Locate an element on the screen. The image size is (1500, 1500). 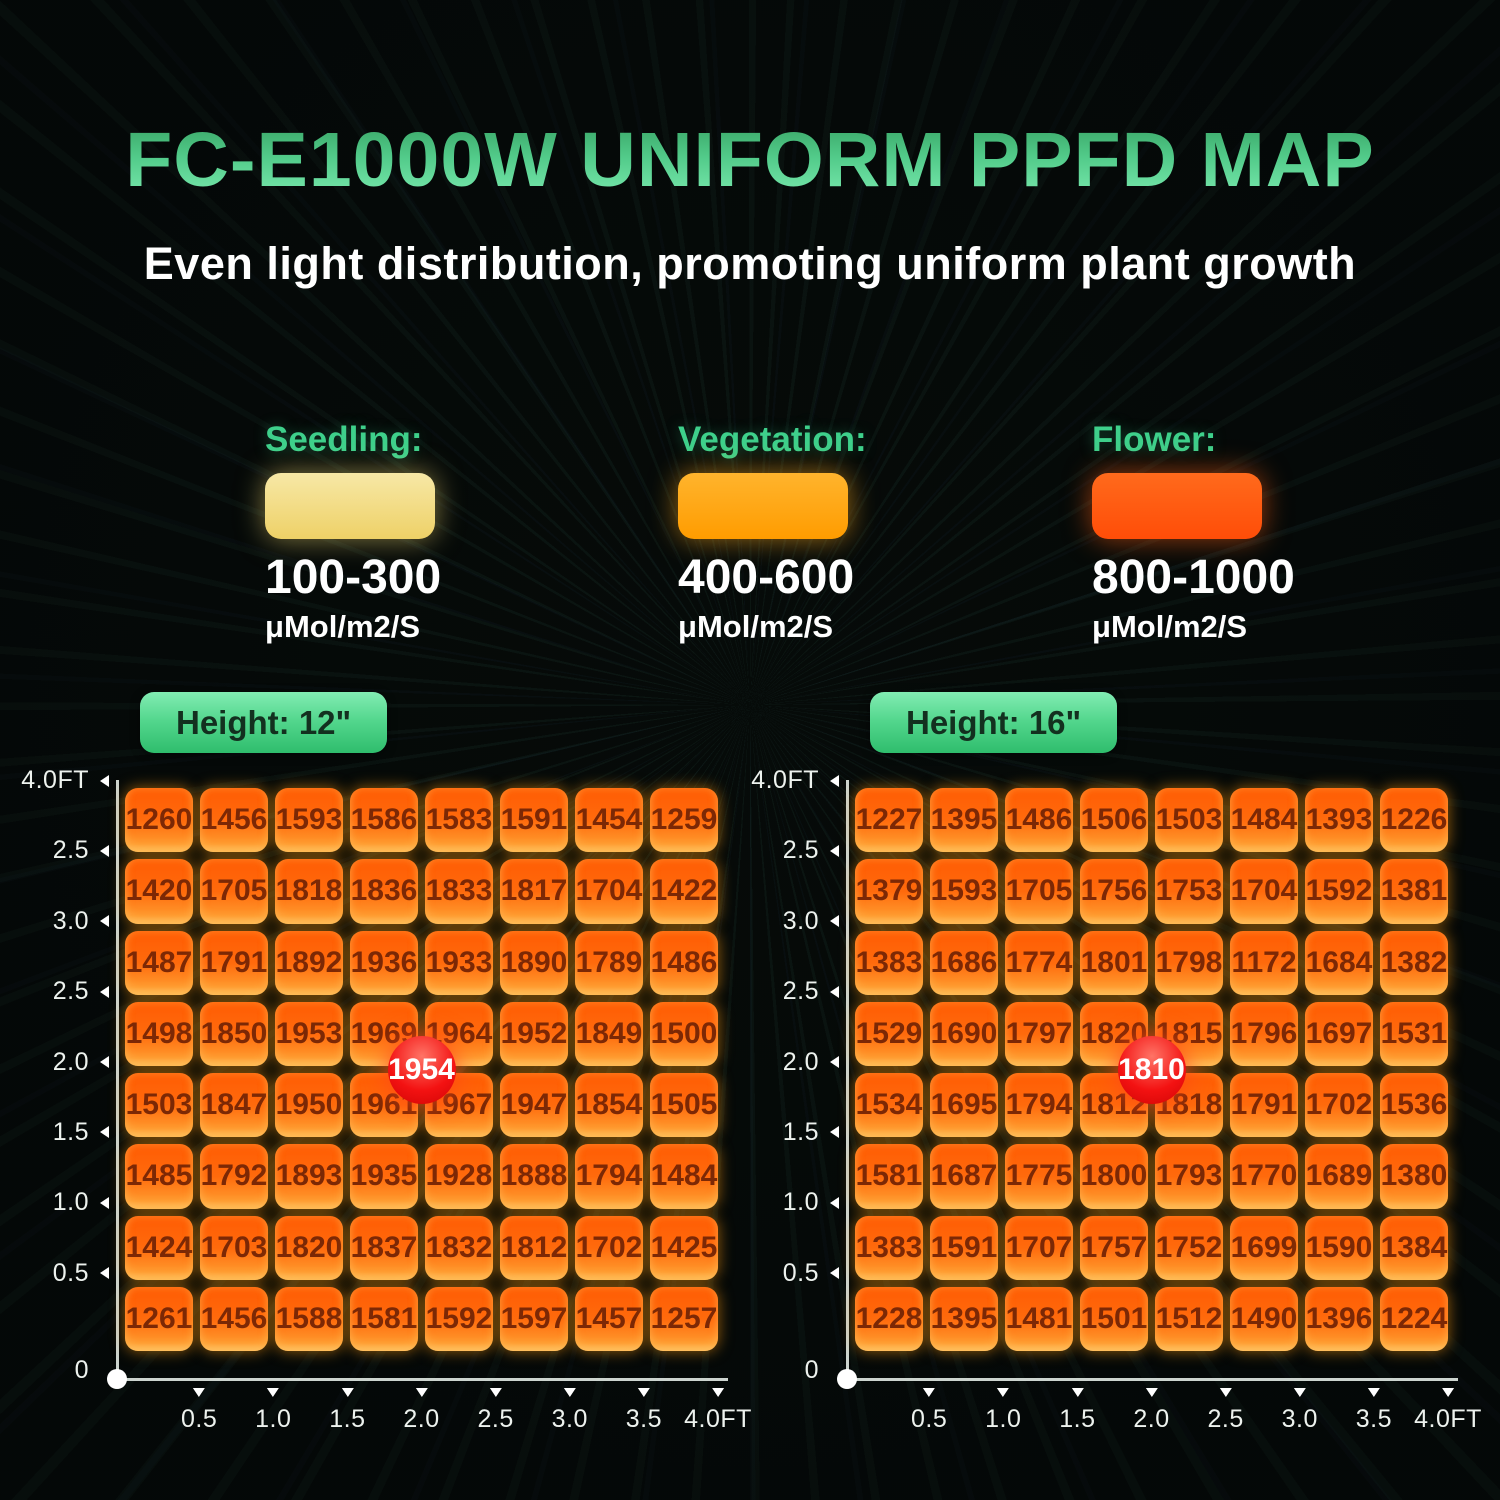
ppfd-cell: 1457 is located at coordinates (609, 1318).